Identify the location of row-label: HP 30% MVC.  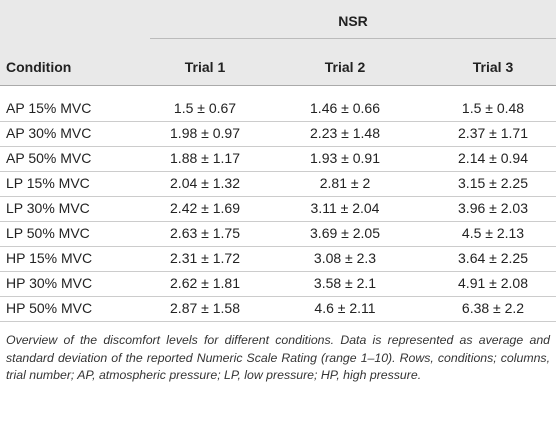
(49, 283).